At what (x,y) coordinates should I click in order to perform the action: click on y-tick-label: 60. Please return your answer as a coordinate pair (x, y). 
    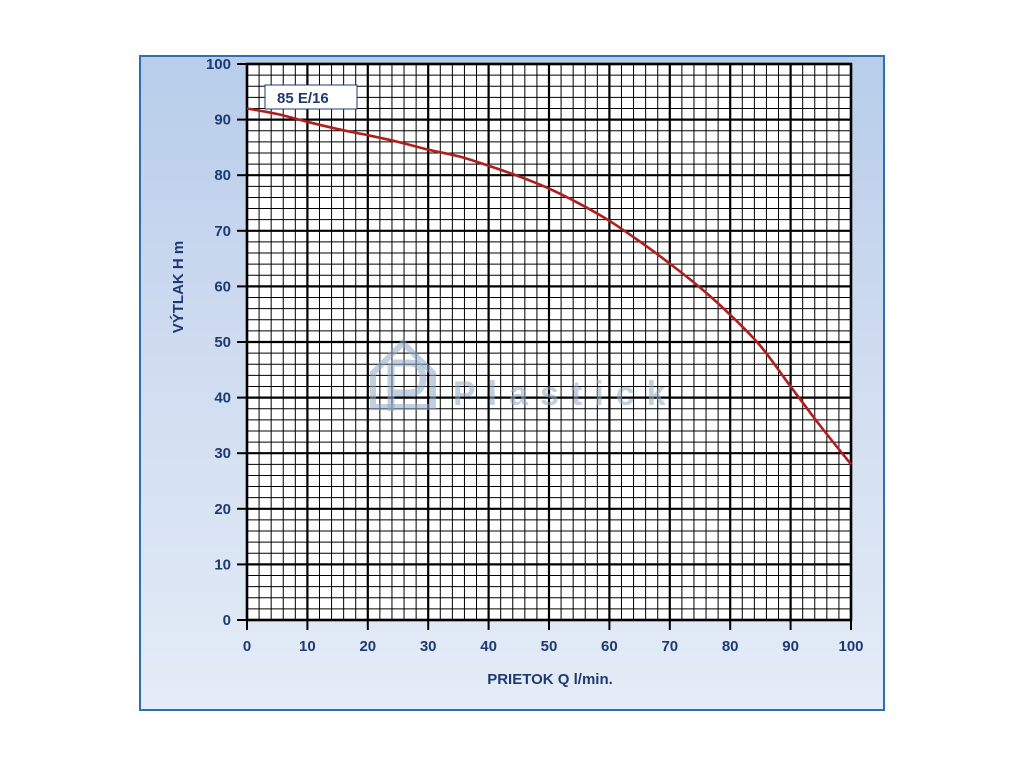
    Looking at the image, I should click on (222, 286).